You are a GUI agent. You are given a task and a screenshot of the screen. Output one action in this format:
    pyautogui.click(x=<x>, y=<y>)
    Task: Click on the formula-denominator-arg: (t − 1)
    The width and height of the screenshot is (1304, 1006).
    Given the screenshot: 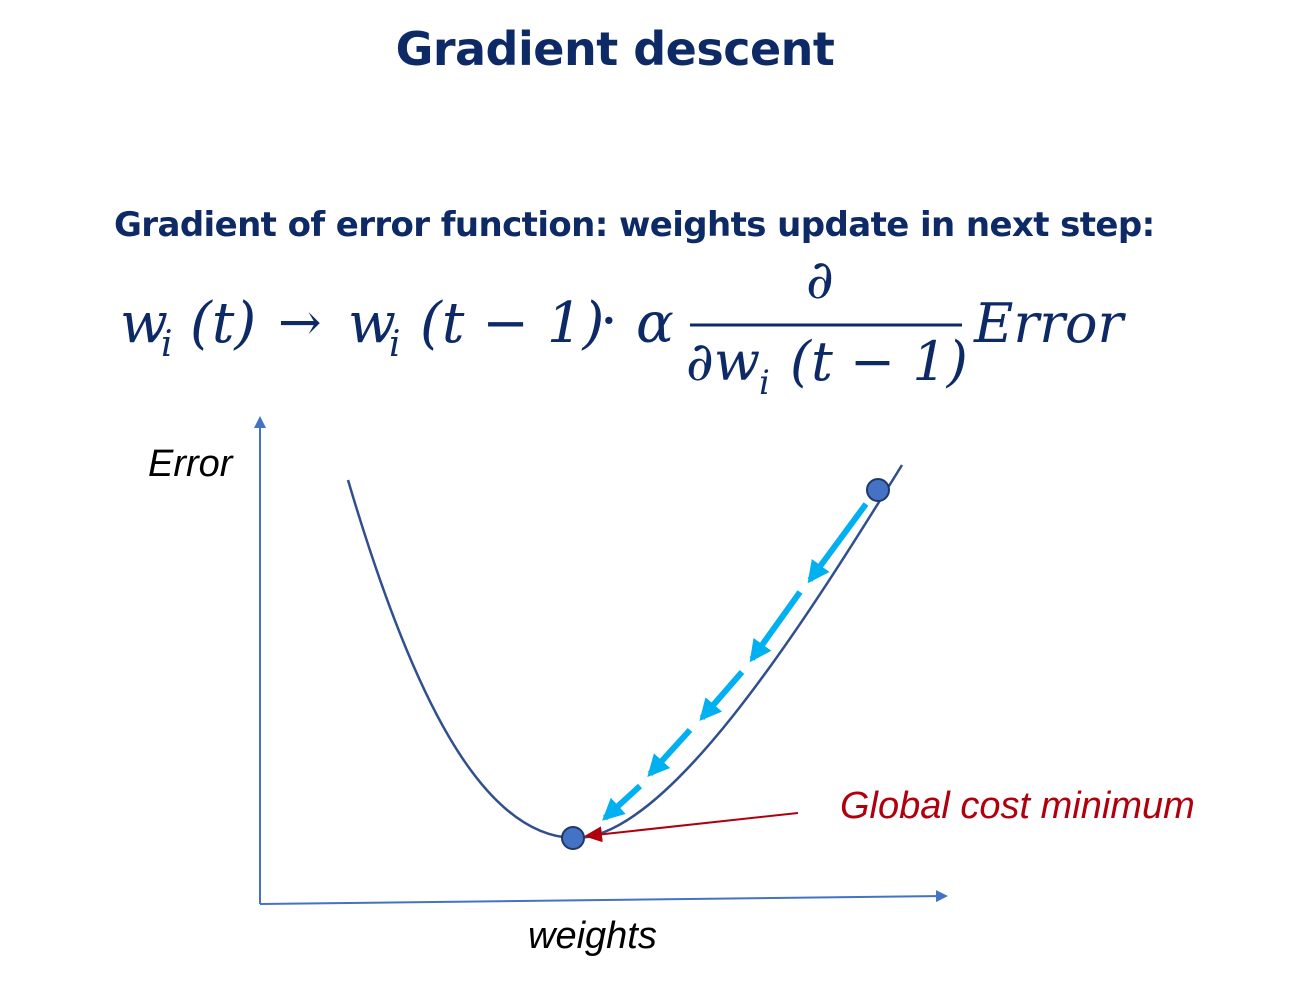 What is the action you would take?
    pyautogui.click(x=879, y=361)
    